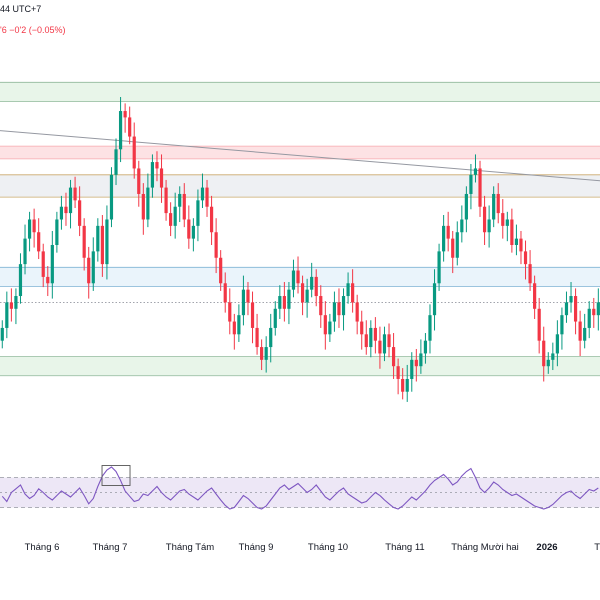 Image resolution: width=600 pixels, height=600 pixels. I want to click on zone-resistance-red, so click(300, 152).